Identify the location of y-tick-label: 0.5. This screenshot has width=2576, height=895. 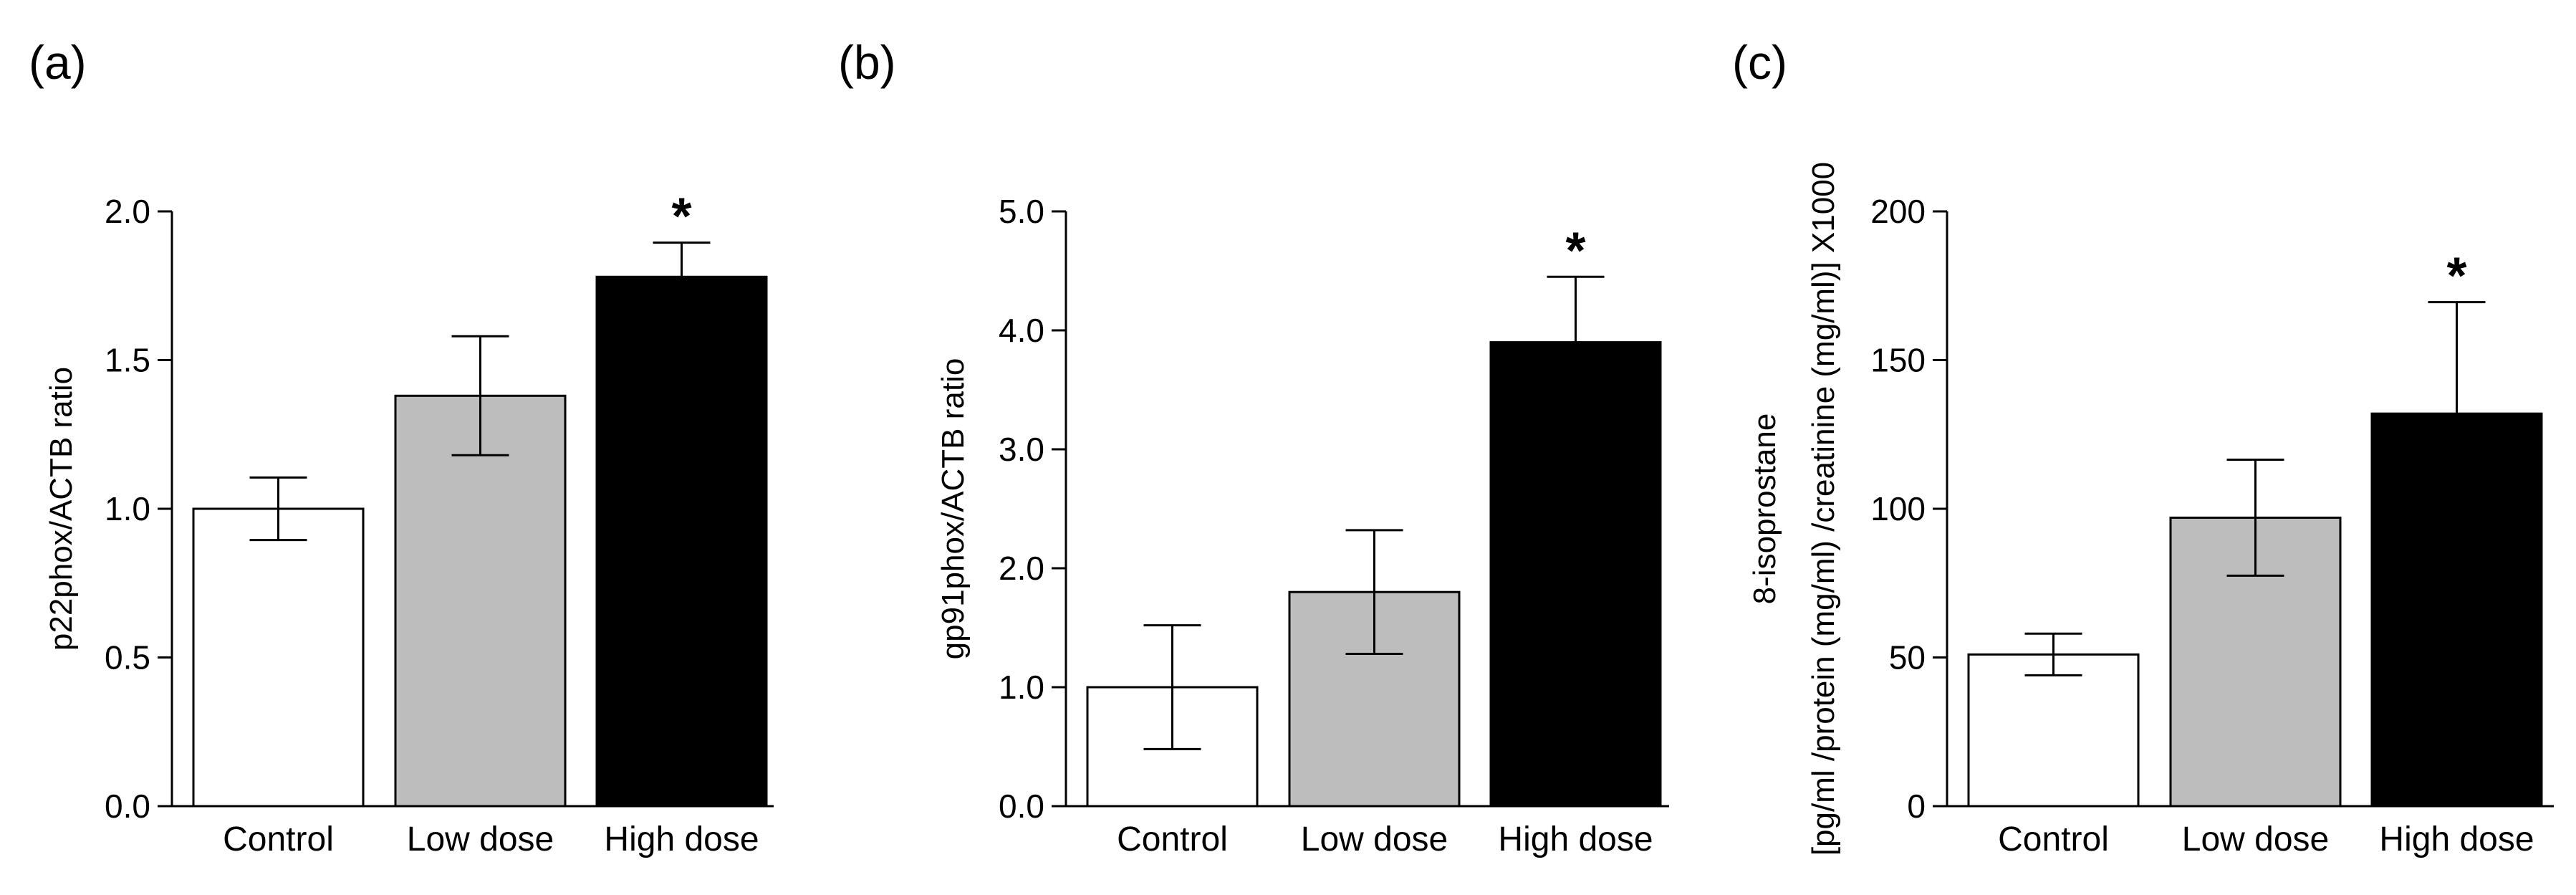
(128, 657).